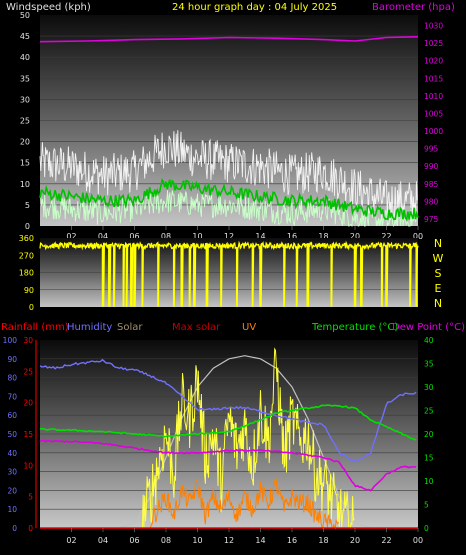 Image resolution: width=466 pixels, height=555 pixels. What do you see at coordinates (244, 503) in the screenshot?
I see `uv-series-line` at bounding box center [244, 503].